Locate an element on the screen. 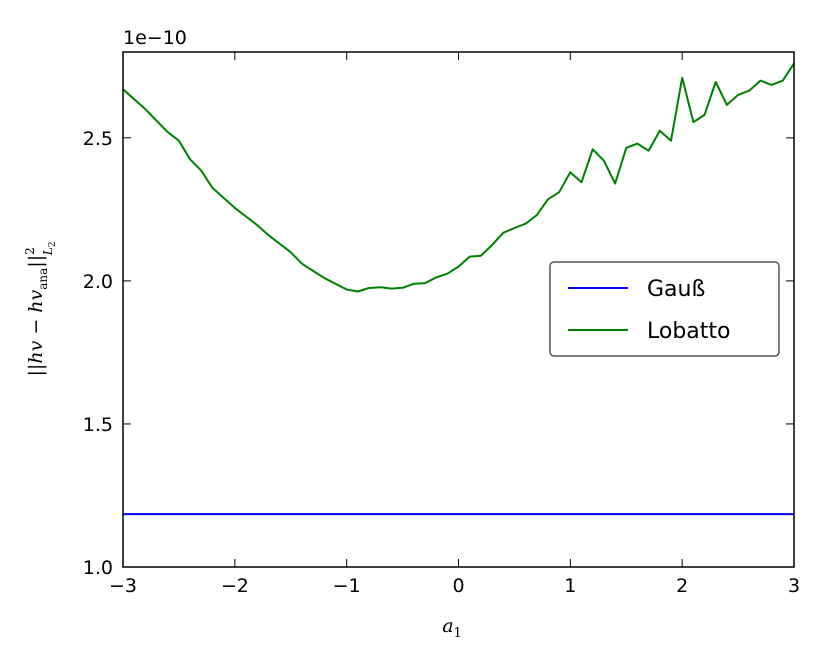  legend: Gauß Lobatto is located at coordinates (664, 309).